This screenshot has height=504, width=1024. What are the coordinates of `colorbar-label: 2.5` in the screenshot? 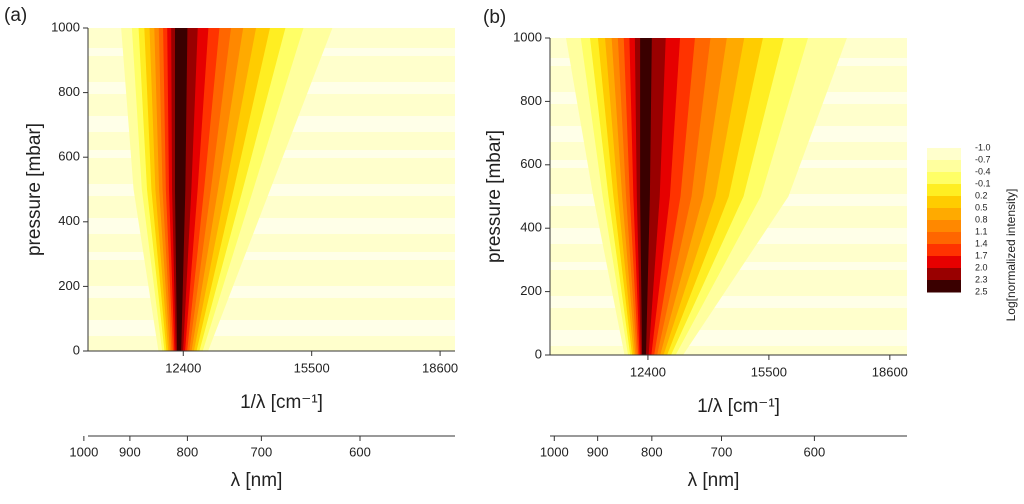 It's located at (981, 291).